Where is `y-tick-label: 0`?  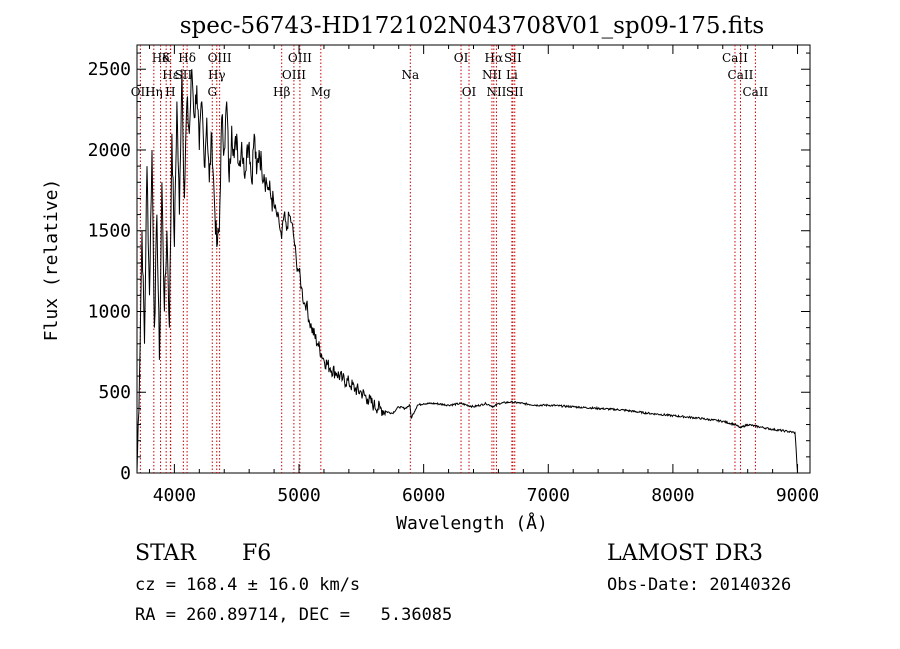
y-tick-label: 0 is located at coordinates (125, 473).